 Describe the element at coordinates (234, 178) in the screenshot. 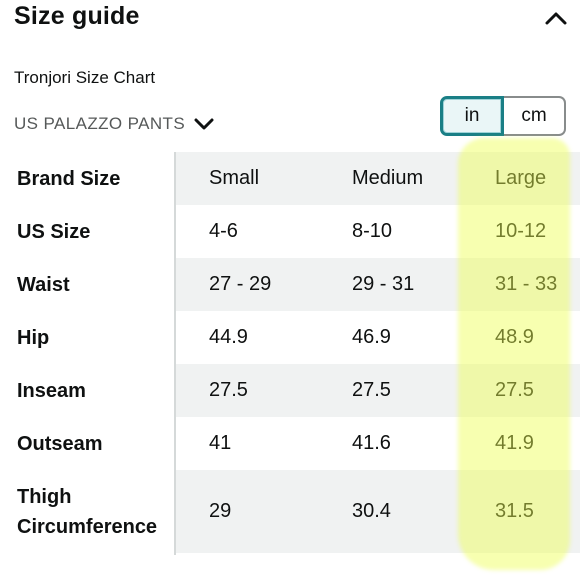

I see `table-cell: Small` at that location.